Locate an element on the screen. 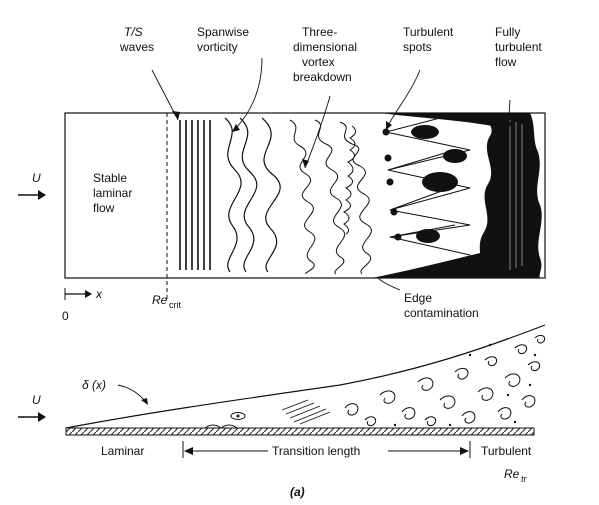 The height and width of the screenshot is (505, 599). edge-contamination is located at coordinates (432, 195).